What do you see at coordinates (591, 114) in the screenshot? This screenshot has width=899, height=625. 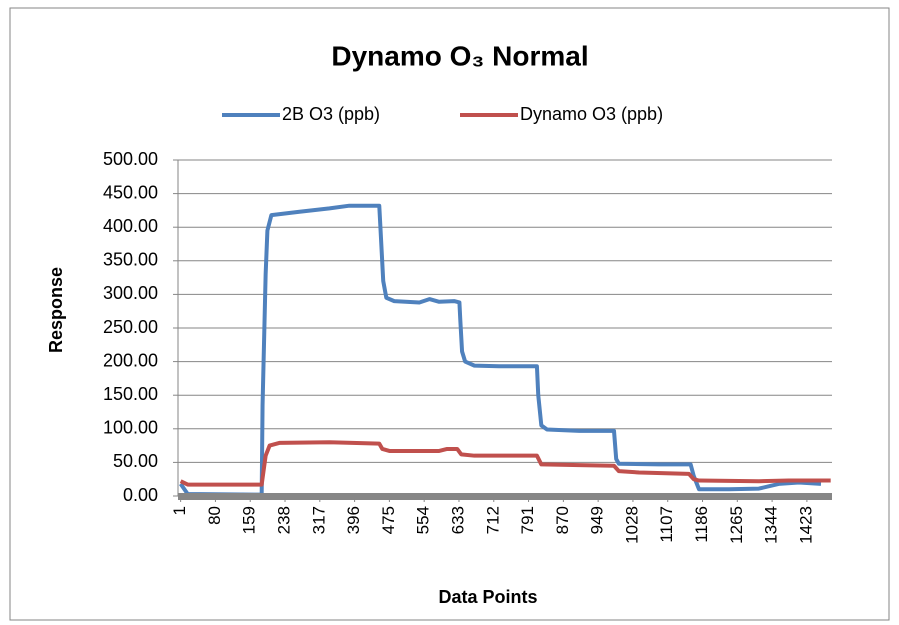 I see `legend-label: Dynamo O3 (ppb)` at bounding box center [591, 114].